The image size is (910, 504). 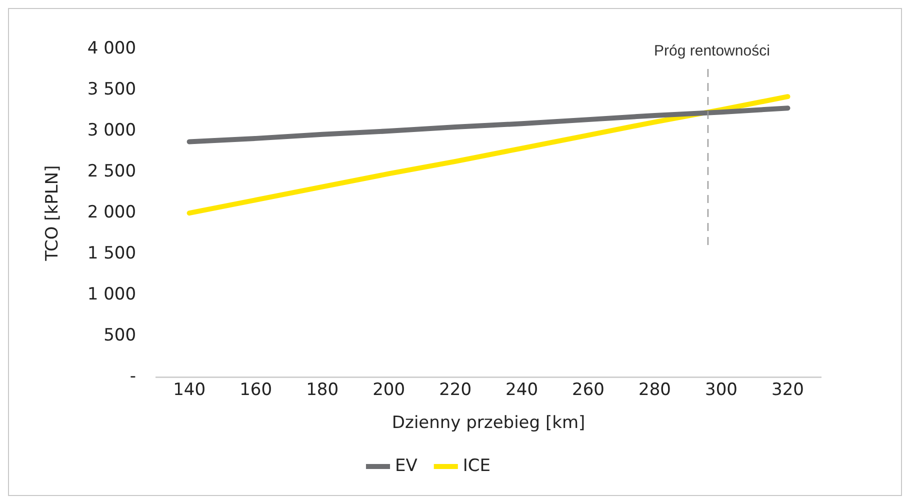 What do you see at coordinates (120, 336) in the screenshot?
I see `y-tick-label: 500` at bounding box center [120, 336].